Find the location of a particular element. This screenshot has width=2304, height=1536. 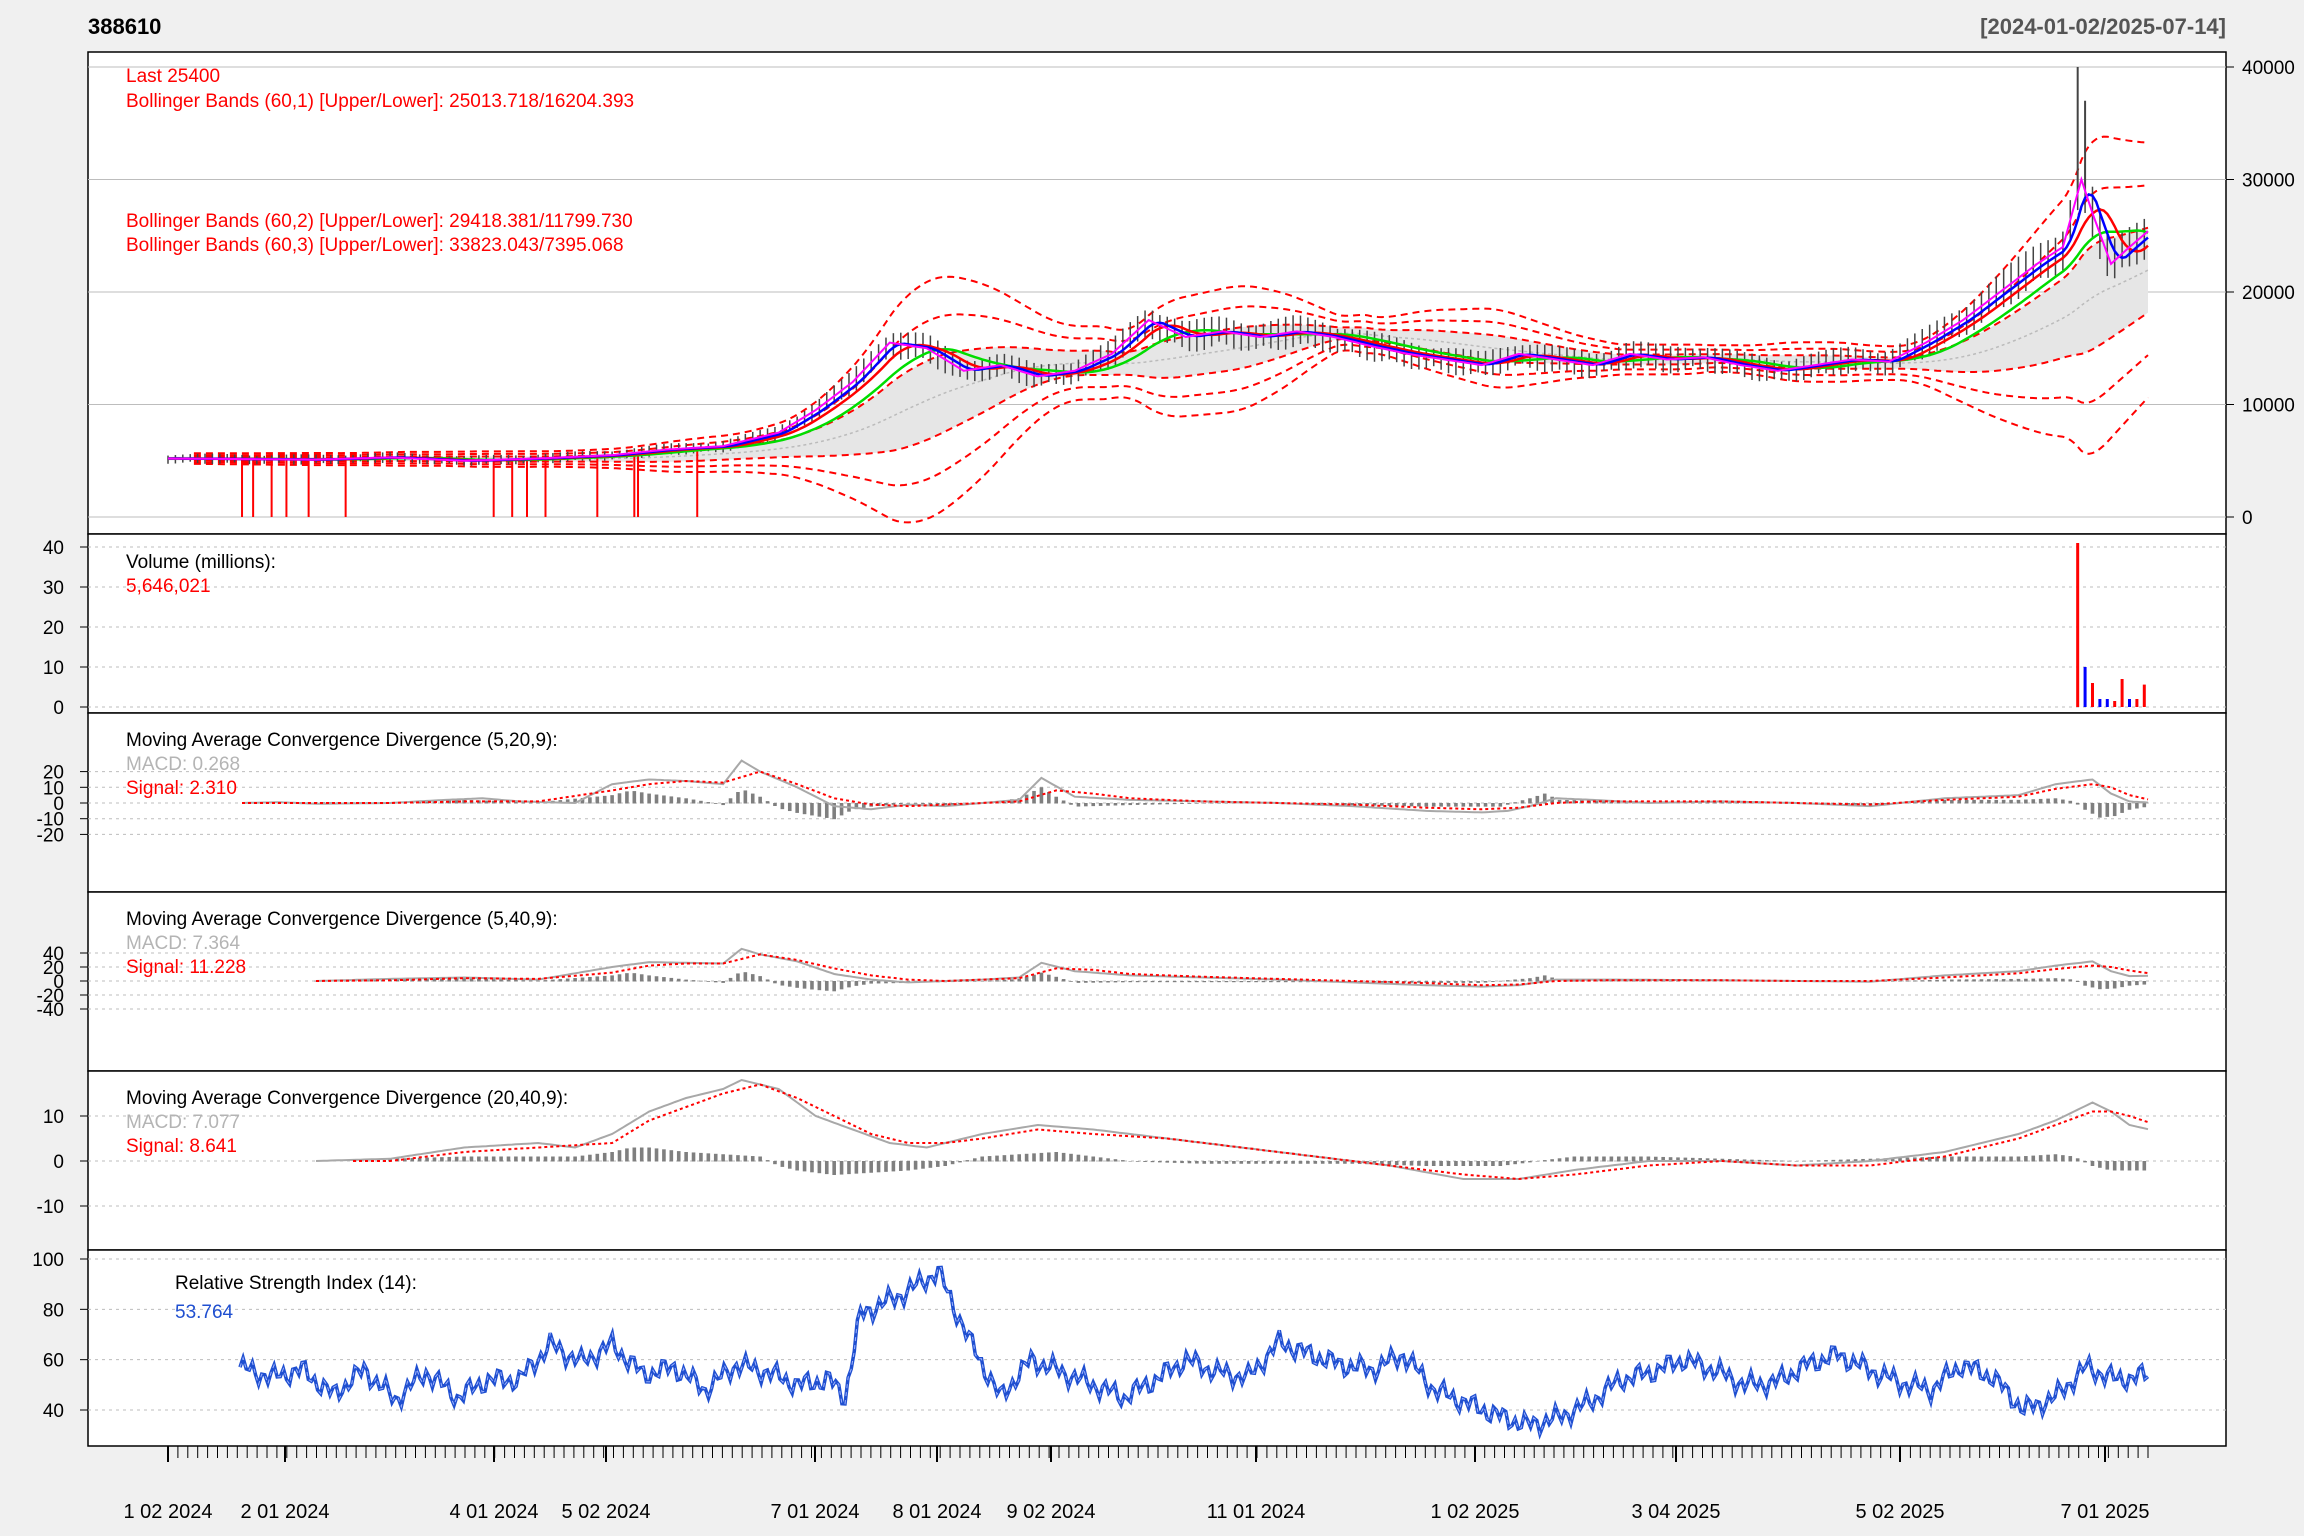

x-tick-label: 5 02 2024 is located at coordinates (606, 1512).